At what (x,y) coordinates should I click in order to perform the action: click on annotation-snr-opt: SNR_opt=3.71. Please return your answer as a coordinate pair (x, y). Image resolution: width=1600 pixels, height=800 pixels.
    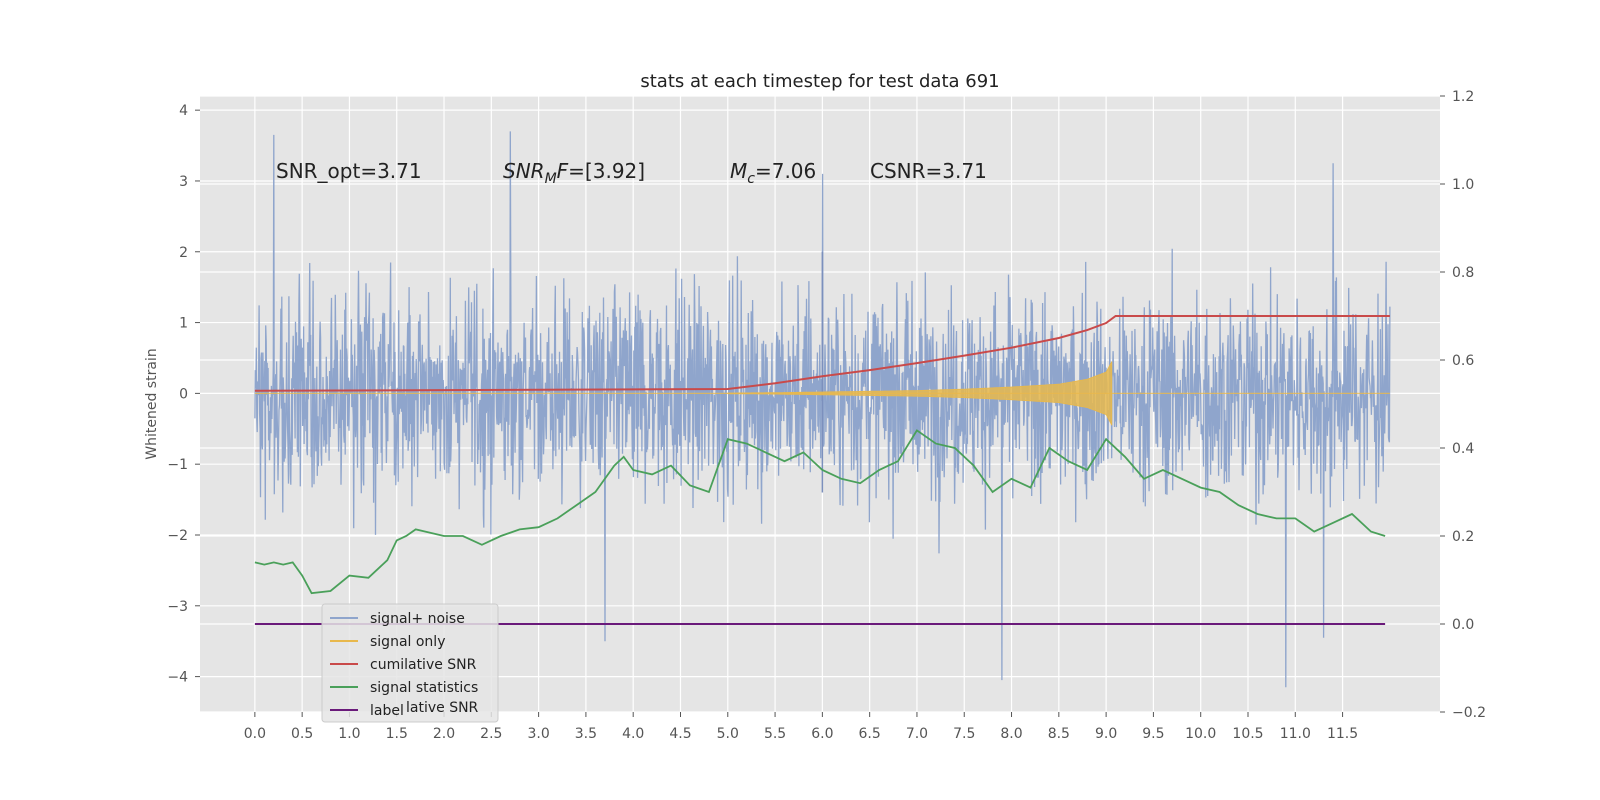
    Looking at the image, I should click on (349, 171).